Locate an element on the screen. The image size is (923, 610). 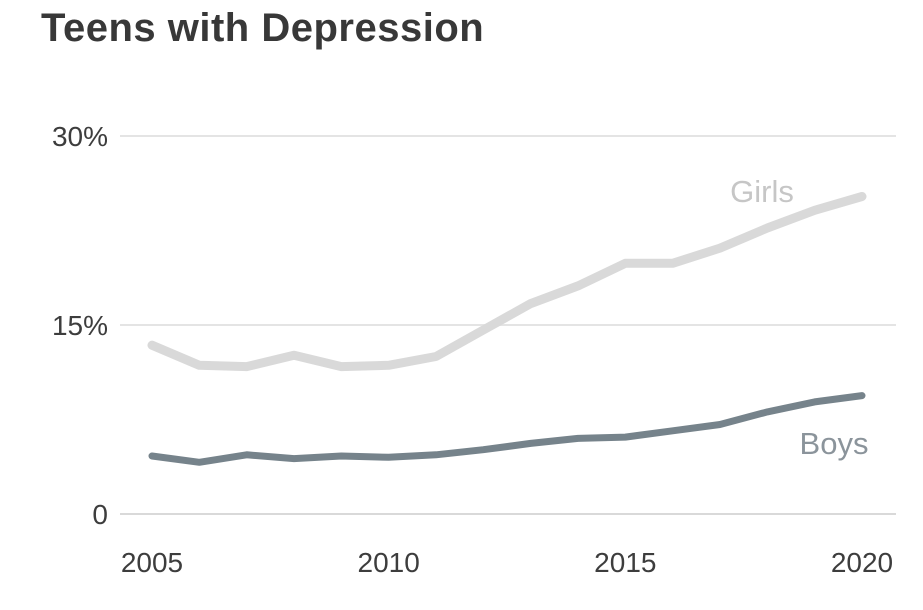
x-tick-2020: 2020 is located at coordinates (862, 562).